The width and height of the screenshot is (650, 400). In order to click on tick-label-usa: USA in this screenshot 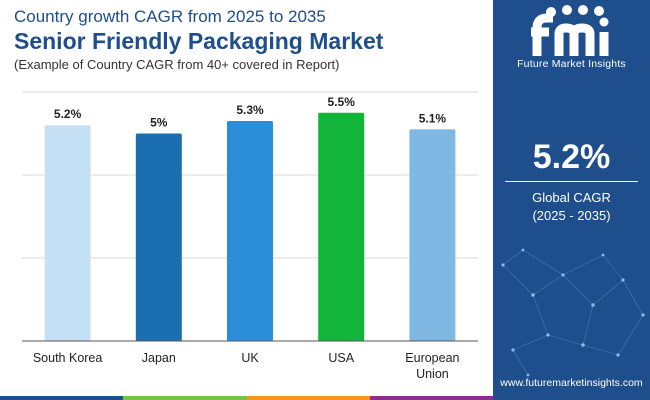, I will do `click(341, 358)`.